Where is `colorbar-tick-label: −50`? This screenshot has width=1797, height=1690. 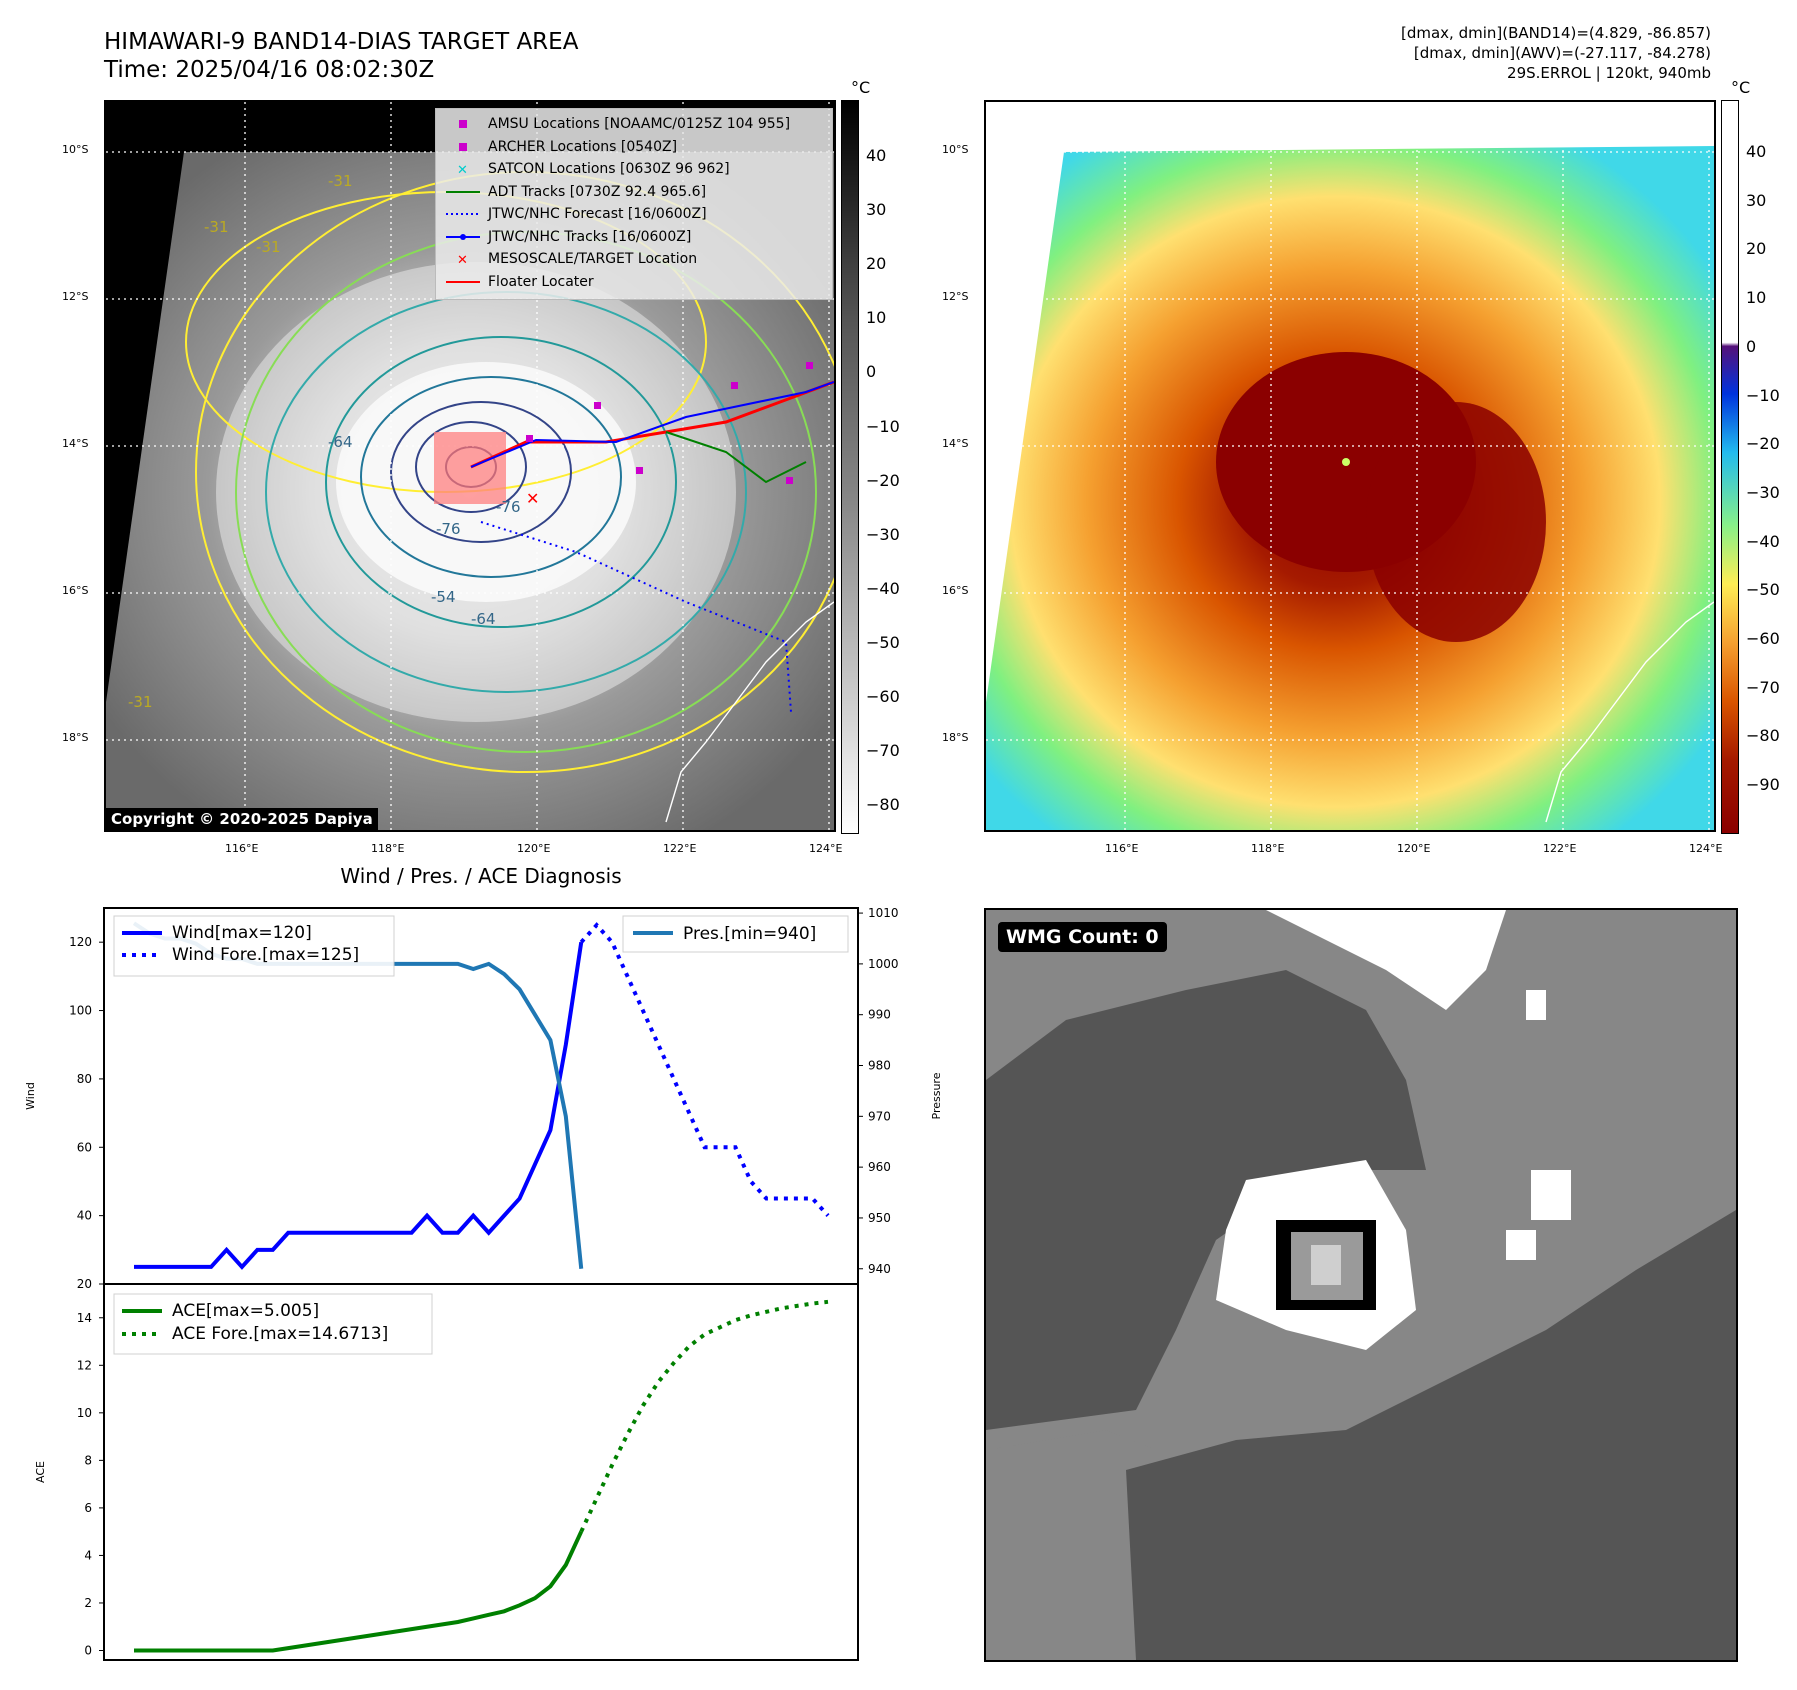 colorbar-tick-label: −50 is located at coordinates (883, 642).